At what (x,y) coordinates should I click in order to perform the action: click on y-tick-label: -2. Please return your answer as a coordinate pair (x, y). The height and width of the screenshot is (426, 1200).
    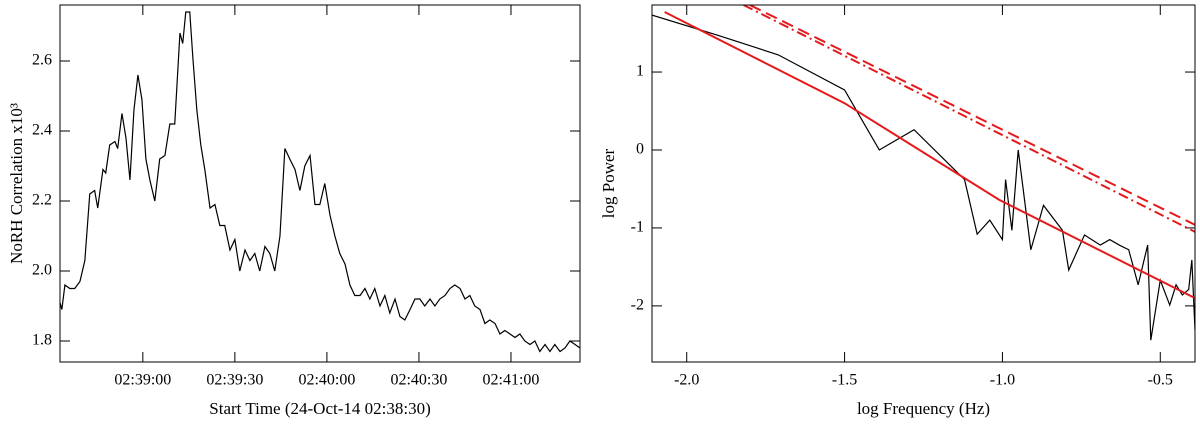
    Looking at the image, I should click on (637, 305).